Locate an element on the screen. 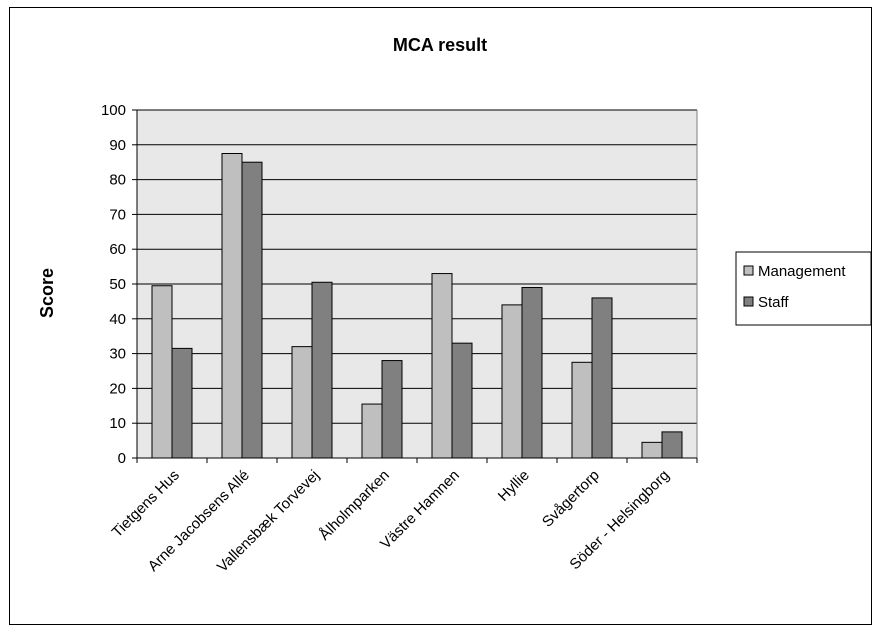  y-tick-label: 10 is located at coordinates (117, 423).